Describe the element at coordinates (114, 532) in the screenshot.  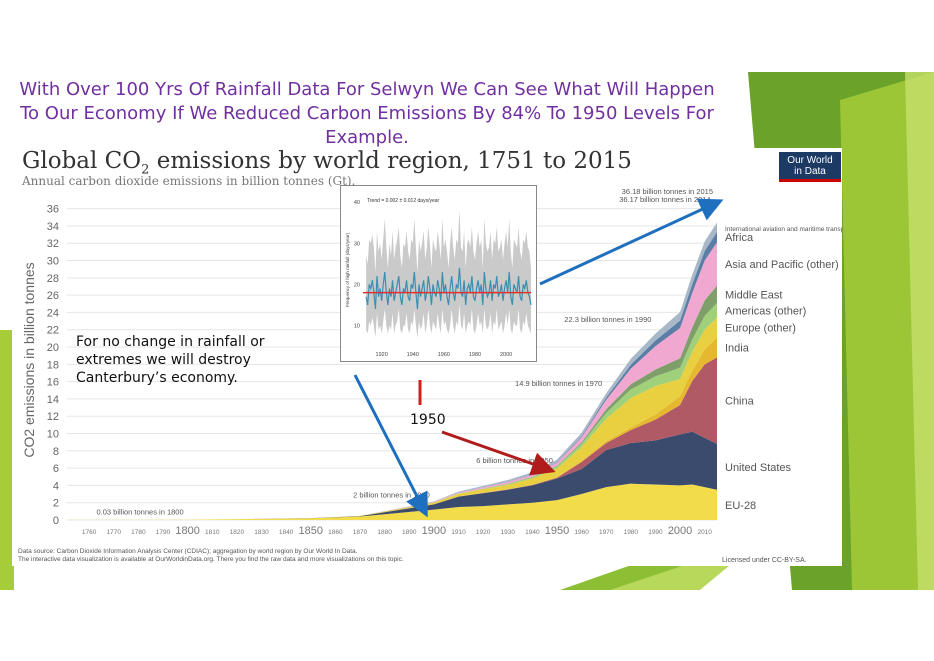
I see `x-tick-label: 1770` at that location.